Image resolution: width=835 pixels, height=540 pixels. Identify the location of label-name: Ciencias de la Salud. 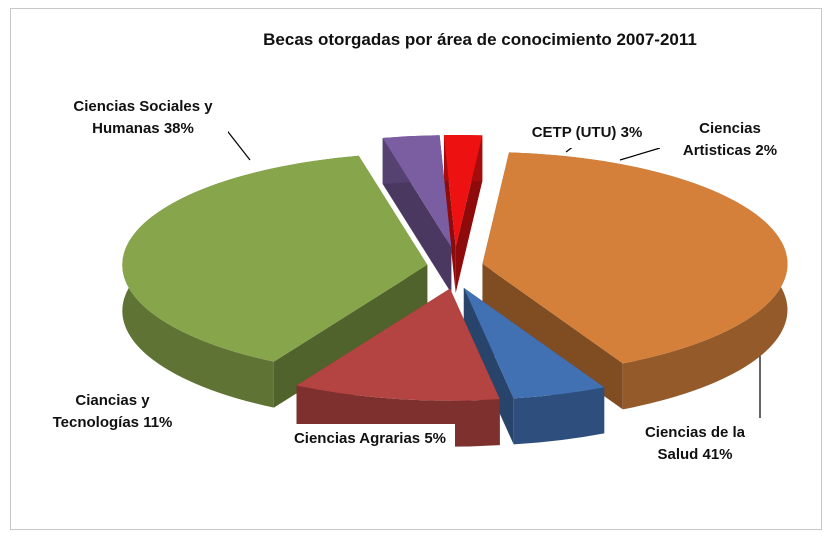
(695, 443).